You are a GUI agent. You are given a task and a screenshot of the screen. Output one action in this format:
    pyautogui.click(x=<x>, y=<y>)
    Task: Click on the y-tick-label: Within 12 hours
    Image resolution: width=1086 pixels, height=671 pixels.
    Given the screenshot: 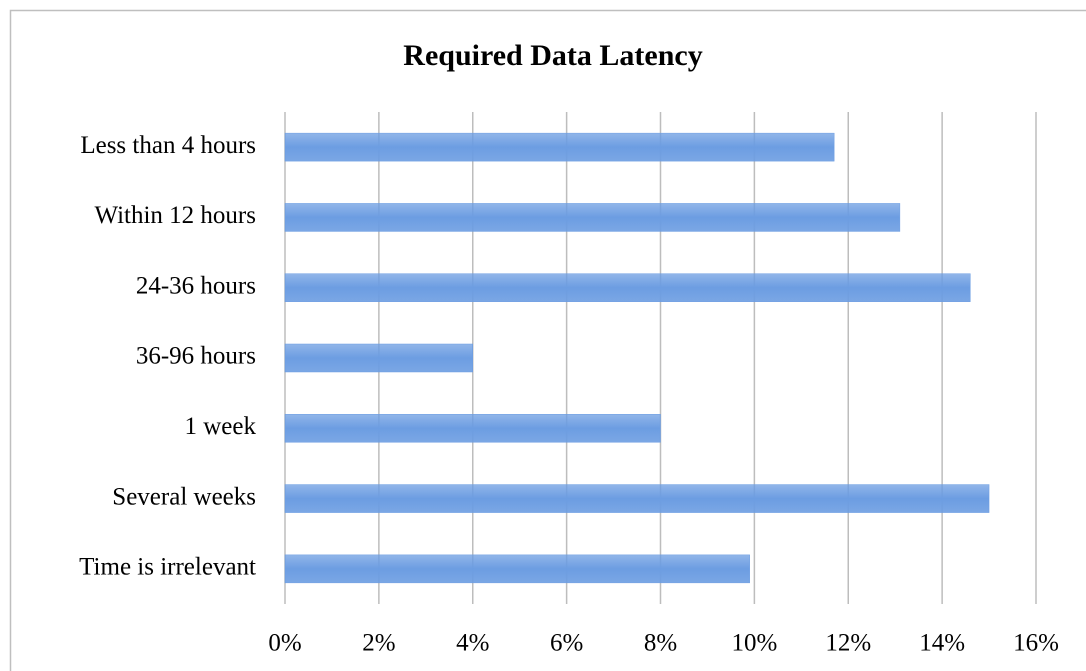 What is the action you would take?
    pyautogui.click(x=176, y=215)
    